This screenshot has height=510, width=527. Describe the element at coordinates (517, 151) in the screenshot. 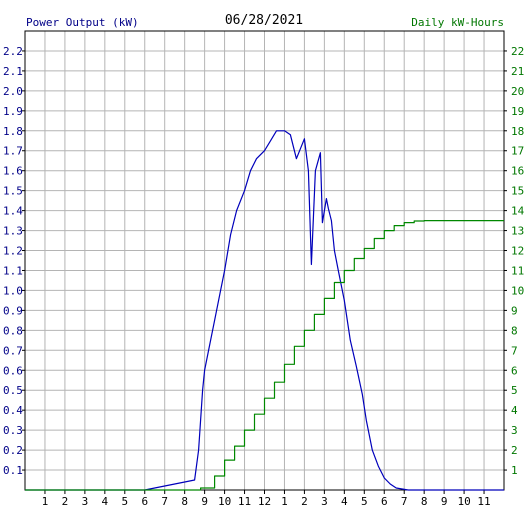

I see `right-y-tick-label: 17` at that location.